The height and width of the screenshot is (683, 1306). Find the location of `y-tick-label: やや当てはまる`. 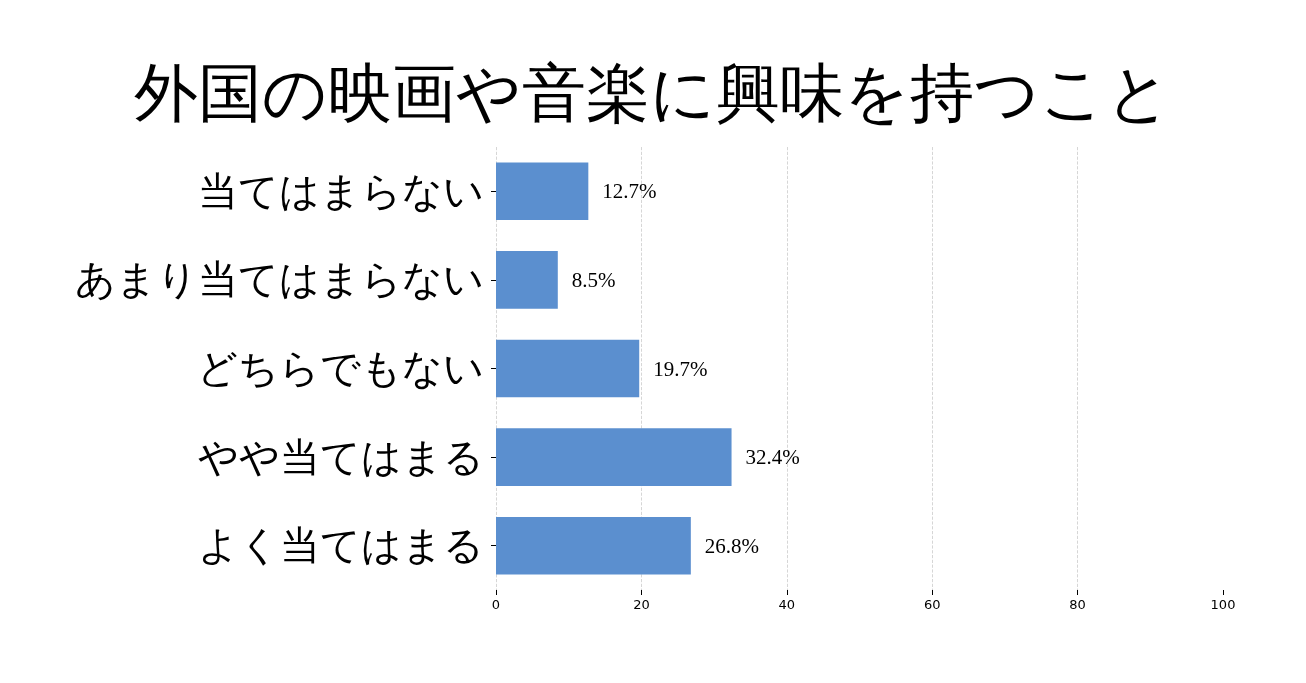

y-tick-label: やや当てはまる is located at coordinates (341, 457).